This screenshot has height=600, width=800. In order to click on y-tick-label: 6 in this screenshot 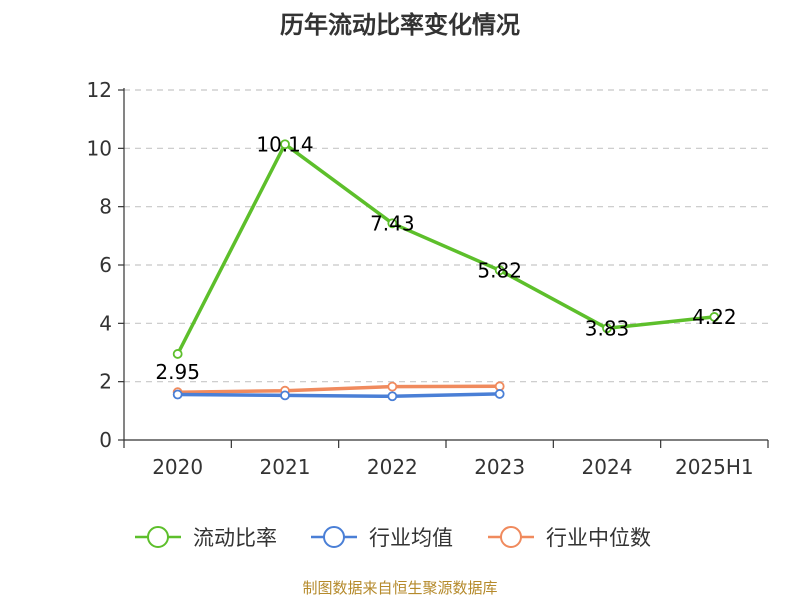, I will do `click(105, 265)`.